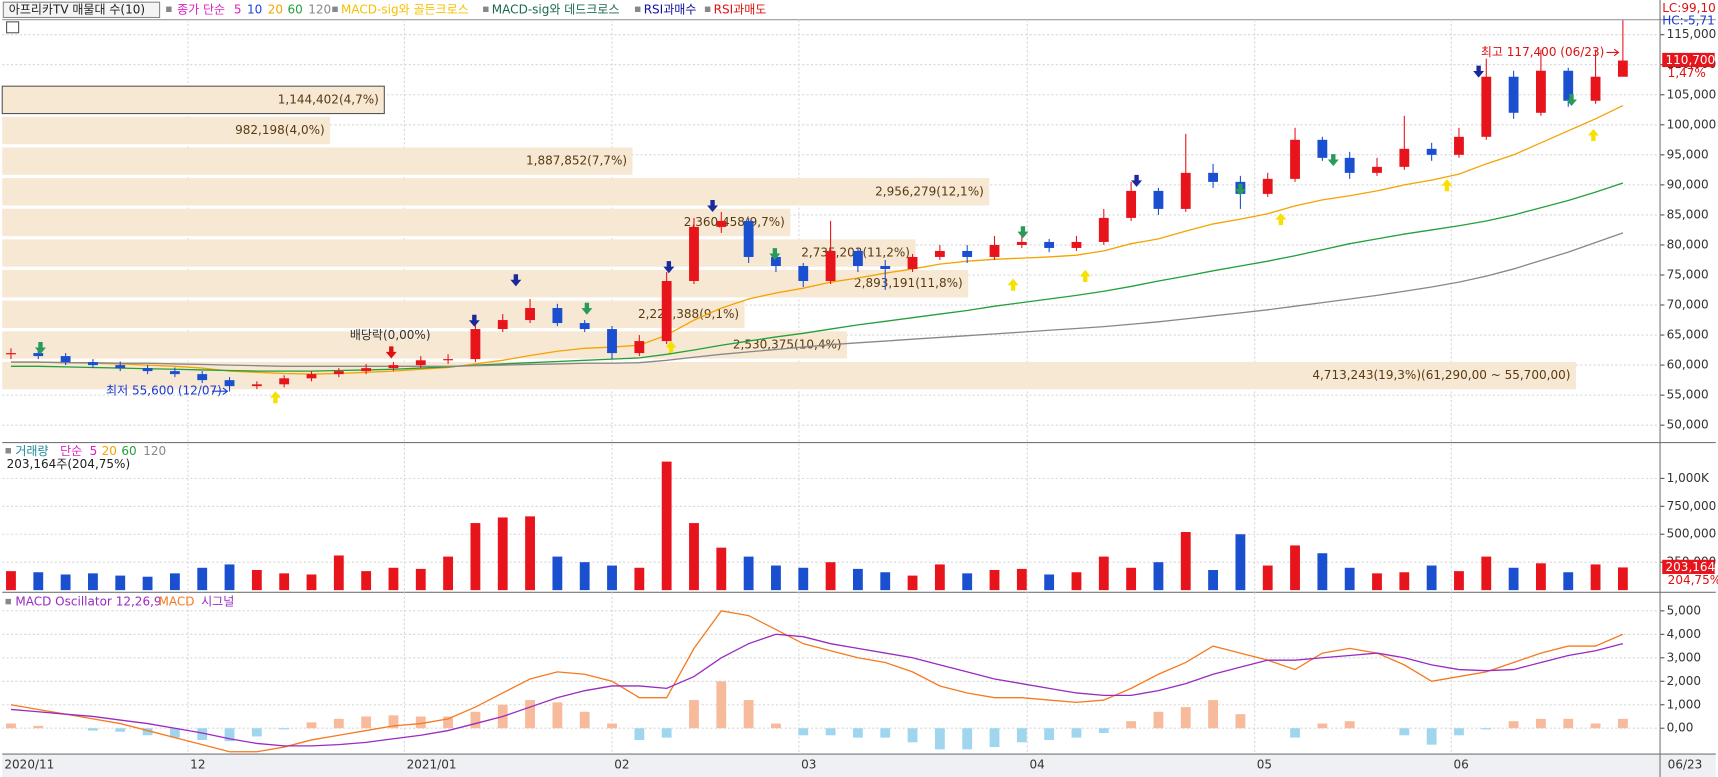 The height and width of the screenshot is (777, 1718). What do you see at coordinates (1692, 124) in the screenshot?
I see `y-tick-label: 100,000` at bounding box center [1692, 124].